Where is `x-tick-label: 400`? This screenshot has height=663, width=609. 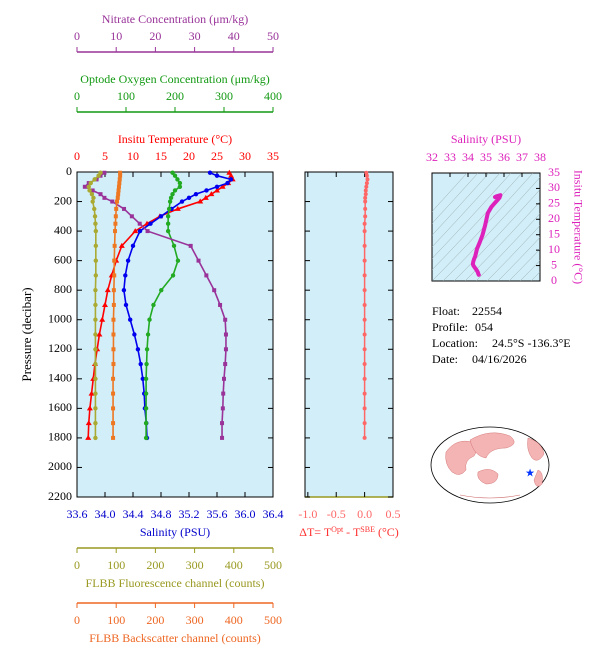 x-tick-label: 400 is located at coordinates (273, 96).